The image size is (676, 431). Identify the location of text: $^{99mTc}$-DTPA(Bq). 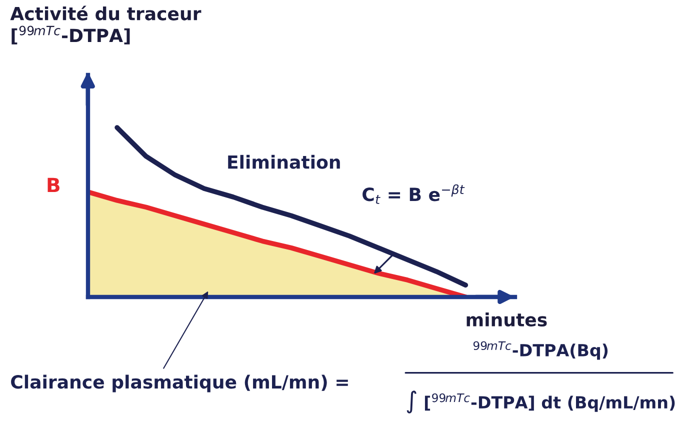
(540, 350).